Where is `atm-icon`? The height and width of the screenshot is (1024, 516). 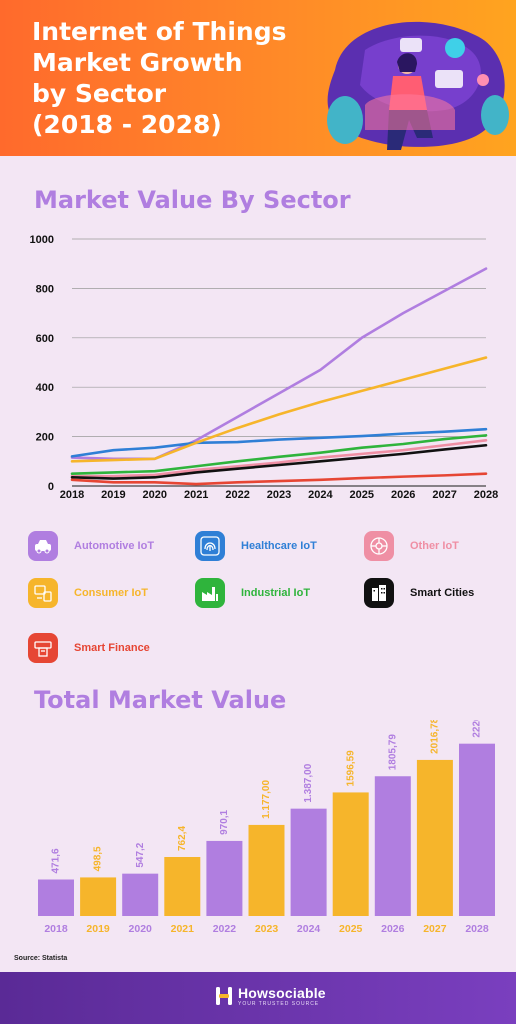 atm-icon is located at coordinates (43, 648).